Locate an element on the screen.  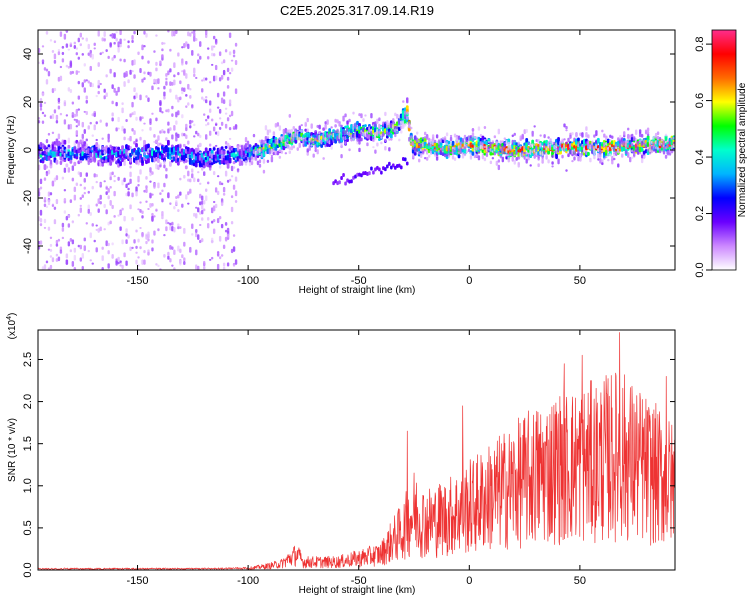
spec-xtick-label: -50 is located at coordinates (359, 281).